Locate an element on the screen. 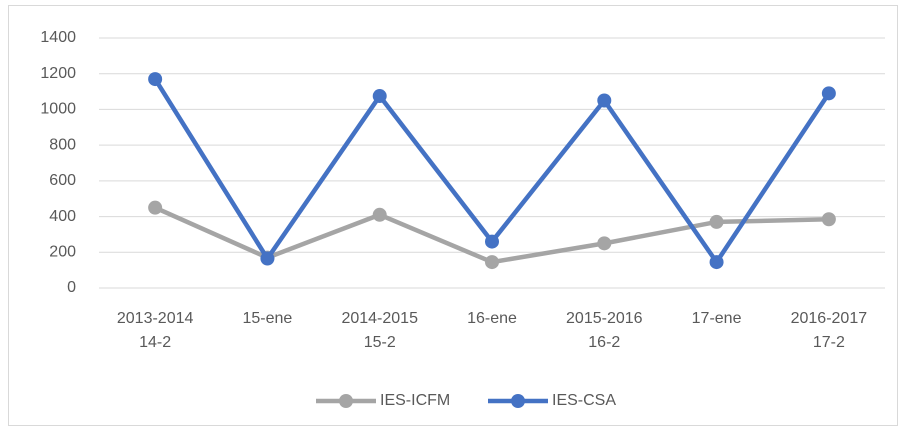 The height and width of the screenshot is (433, 906). x-tick-label-line: 15-2 is located at coordinates (380, 342).